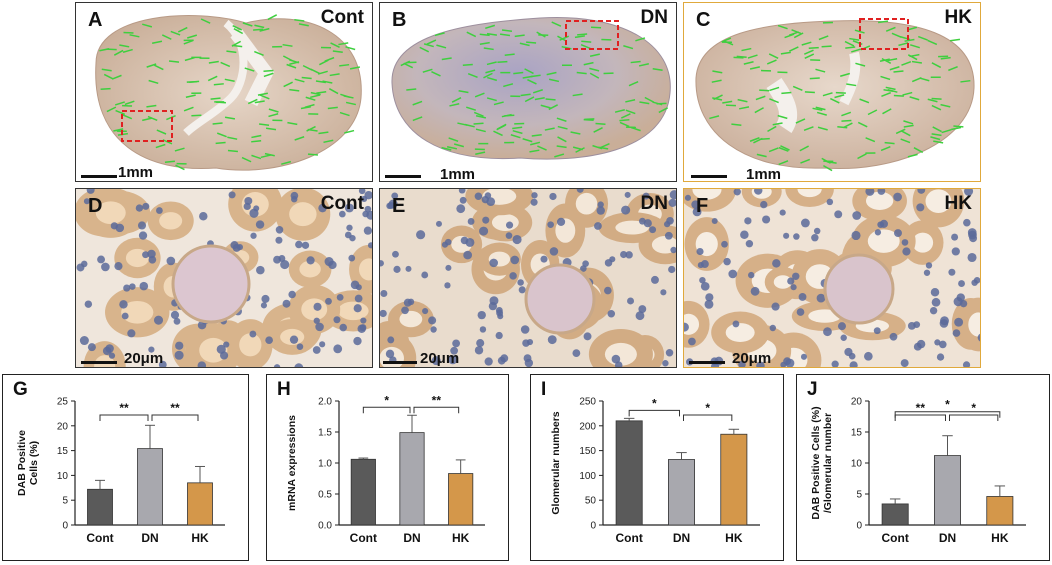 This screenshot has height=565, width=1052. I want to click on y-tick-label: 250, so click(587, 402).